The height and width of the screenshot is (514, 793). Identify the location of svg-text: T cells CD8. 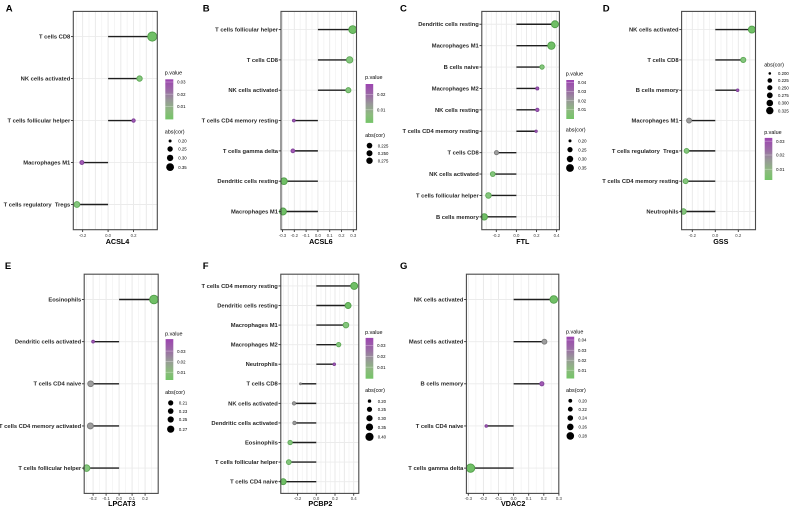
(55, 37).